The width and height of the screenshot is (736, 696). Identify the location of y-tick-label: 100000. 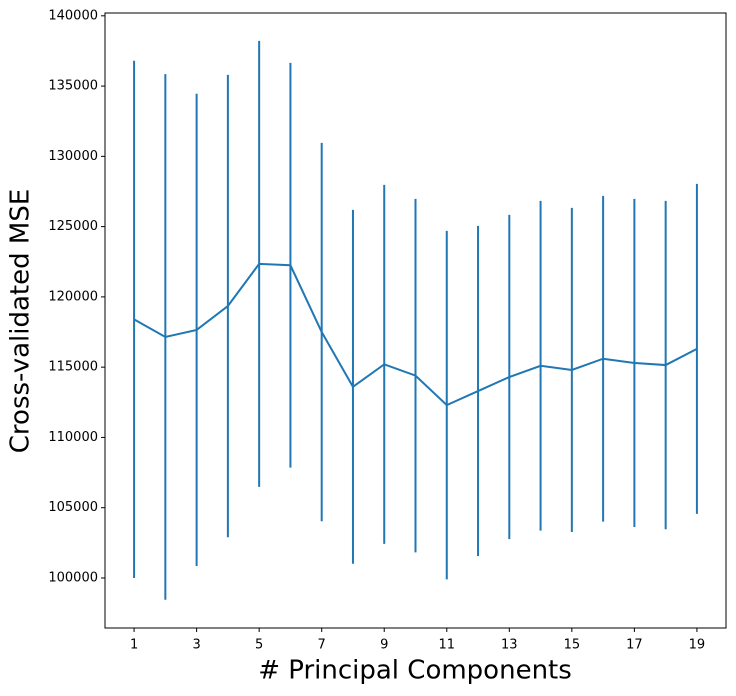
(73, 577).